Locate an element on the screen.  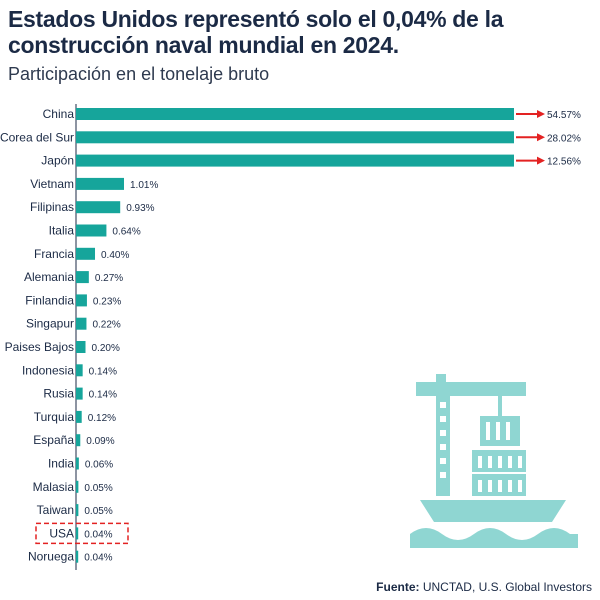
source-note: Fuente: UNCTAD, U.S. Global Investors is located at coordinates (484, 587).